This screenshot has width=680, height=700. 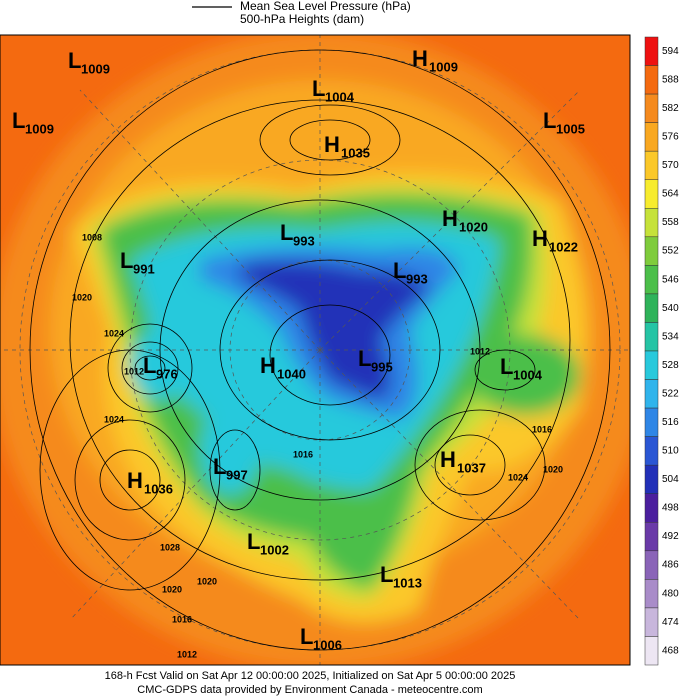 I want to click on center-value: 991, so click(x=144, y=268).